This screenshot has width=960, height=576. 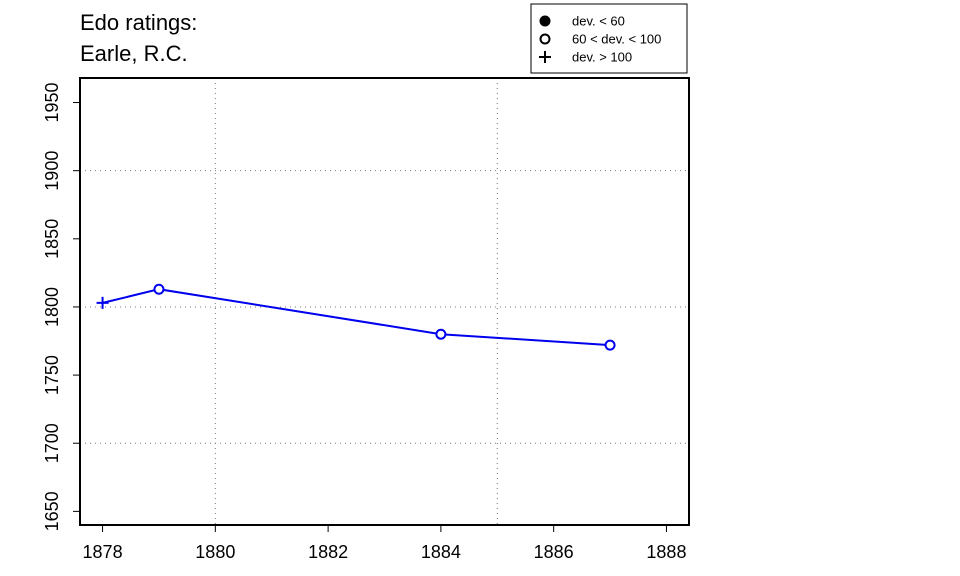 What do you see at coordinates (52, 511) in the screenshot?
I see `y-tick-label-0: 1650` at bounding box center [52, 511].